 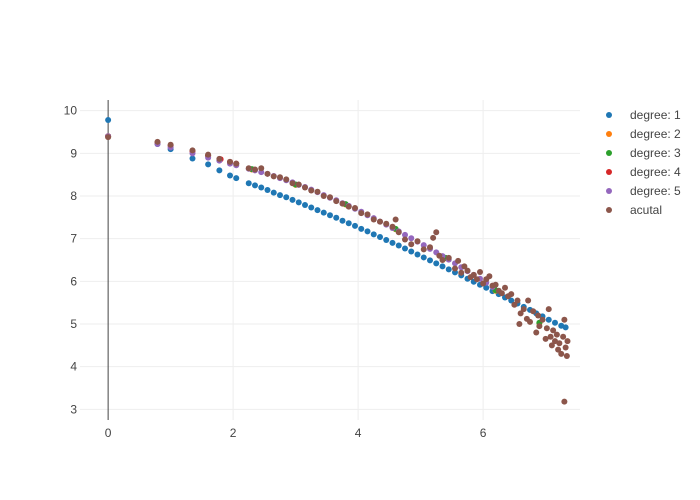 I want to click on legend-label: degree: 3, so click(x=655, y=153).